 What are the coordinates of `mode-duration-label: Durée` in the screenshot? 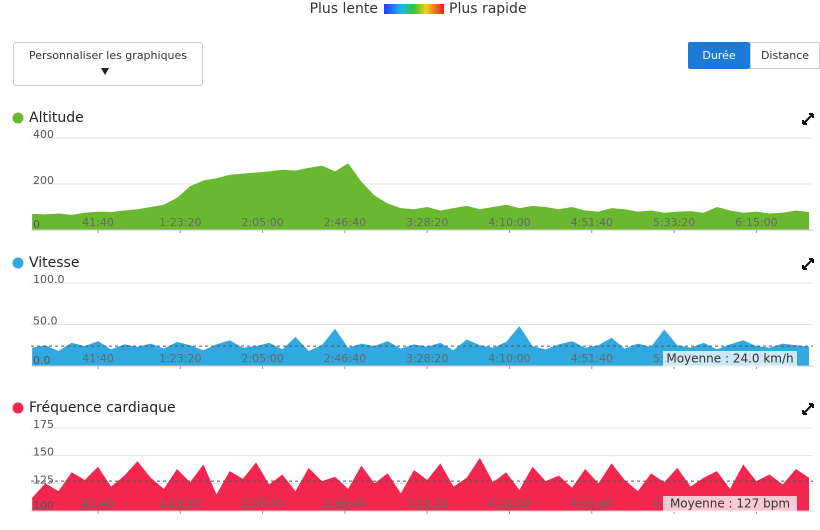 It's located at (718, 55).